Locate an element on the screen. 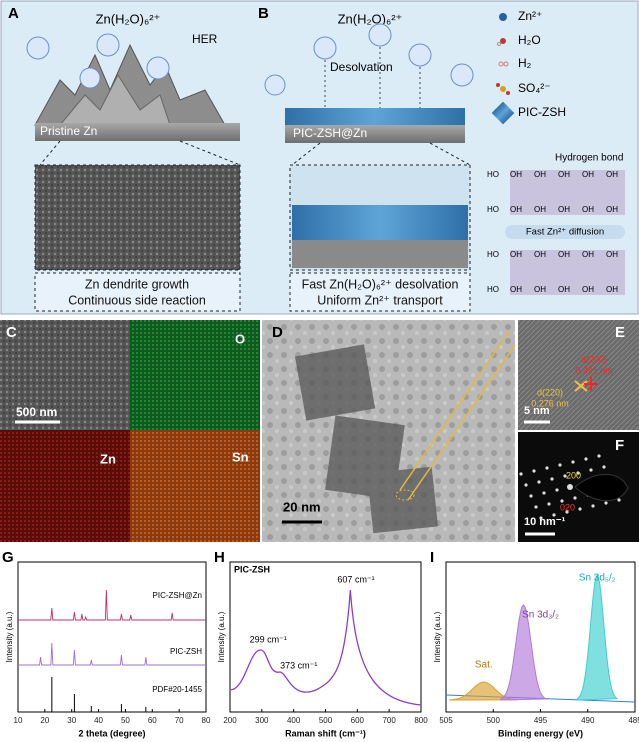  d-spacing: d(220) is located at coordinates (550, 392).